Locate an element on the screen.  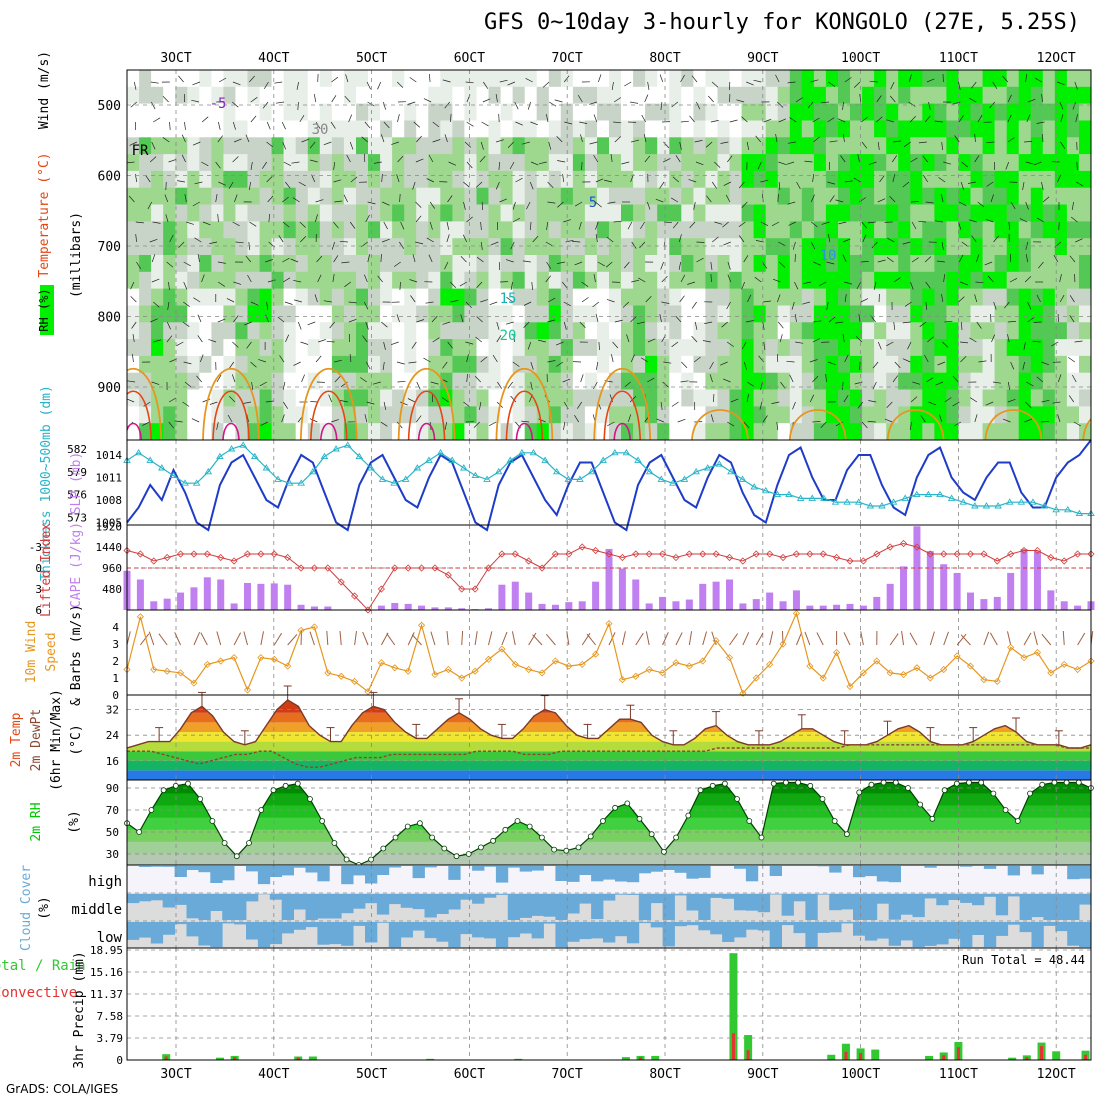
wind-barb-10m is located at coordinates (447, 638).